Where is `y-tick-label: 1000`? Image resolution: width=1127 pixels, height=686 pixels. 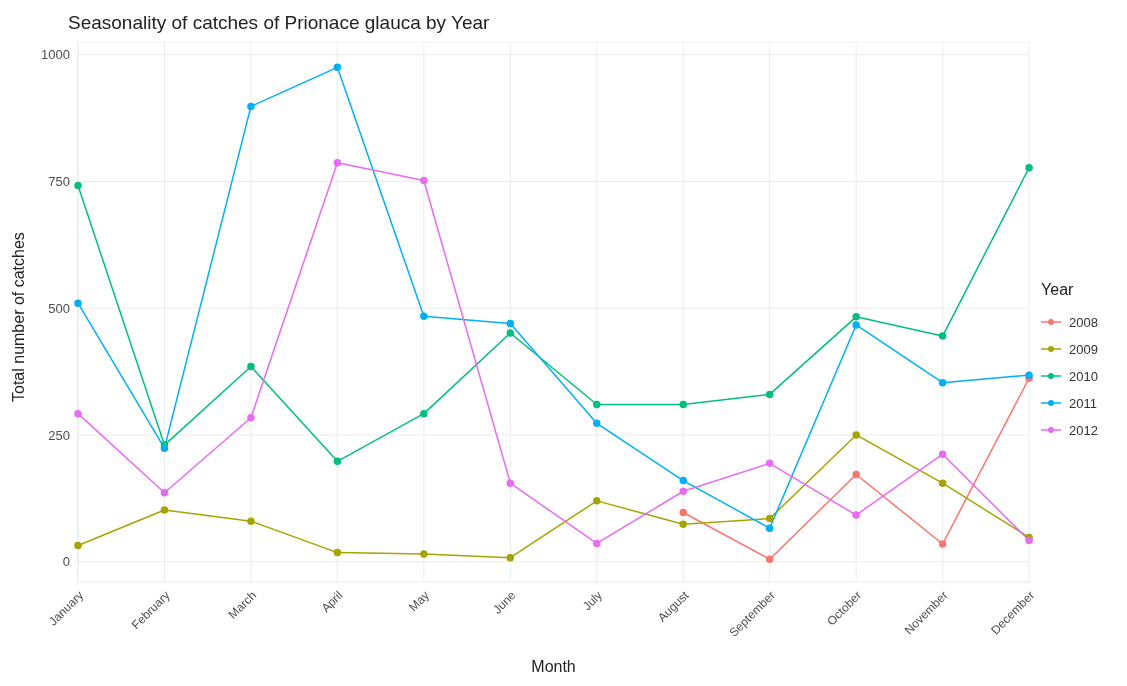
y-tick-label: 1000 is located at coordinates (55, 55).